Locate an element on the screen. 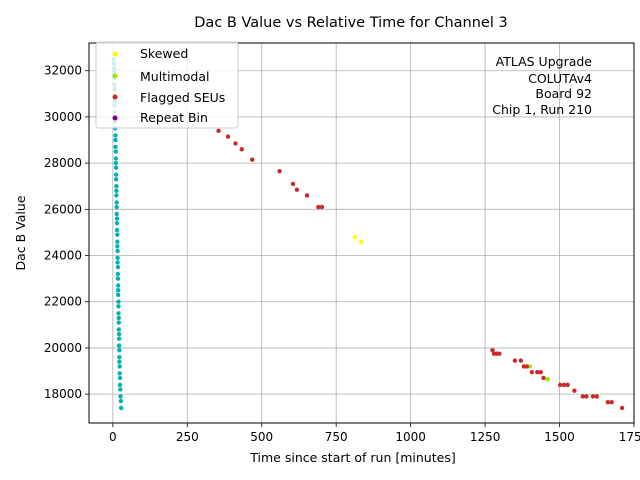  x-tick-label: 1500 is located at coordinates (559, 437).